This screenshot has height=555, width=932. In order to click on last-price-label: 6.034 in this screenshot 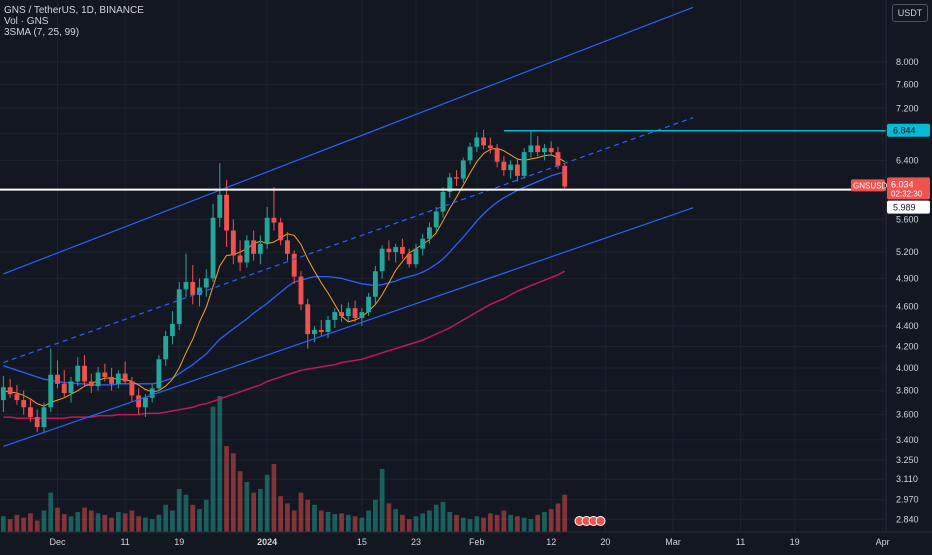, I will do `click(902, 184)`.